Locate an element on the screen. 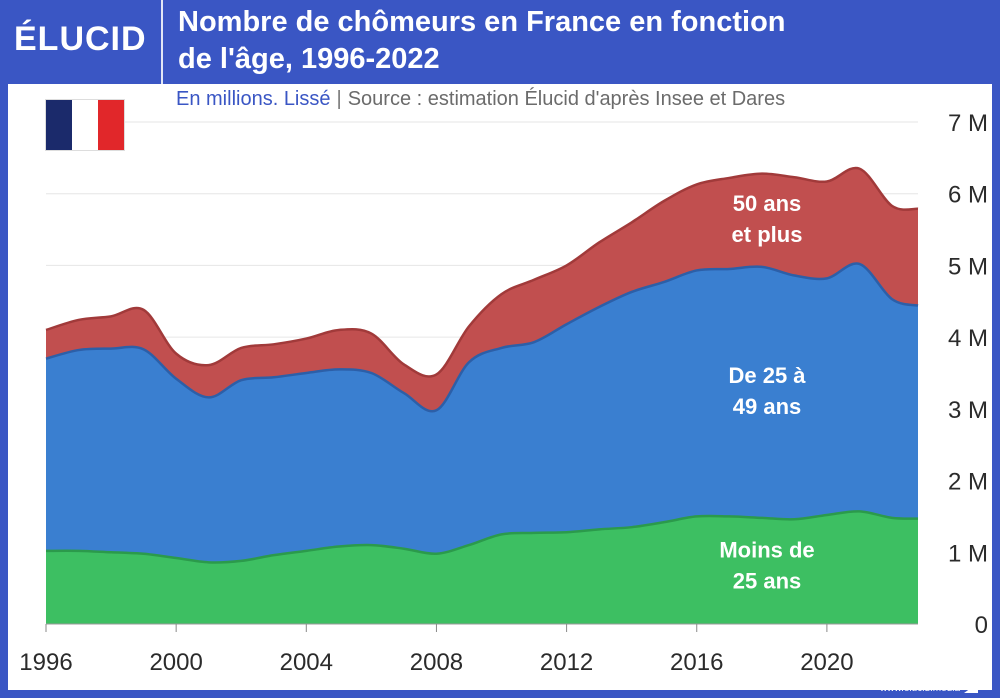  x-tick-label: 1996 is located at coordinates (45, 662).